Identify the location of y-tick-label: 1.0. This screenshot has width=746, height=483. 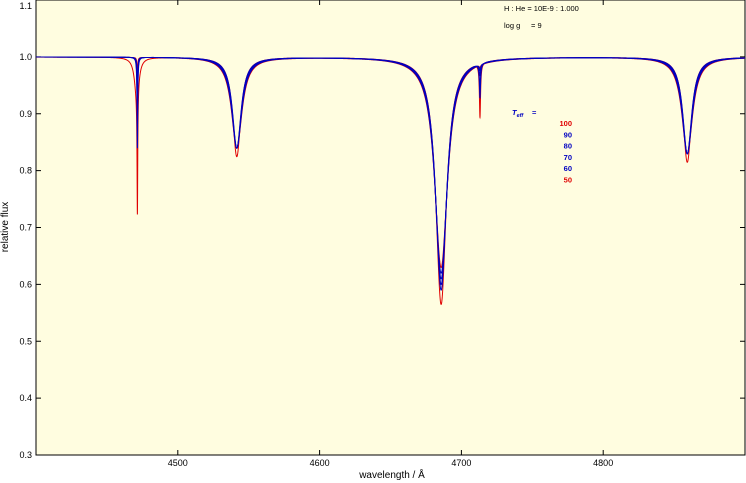
(25, 57).